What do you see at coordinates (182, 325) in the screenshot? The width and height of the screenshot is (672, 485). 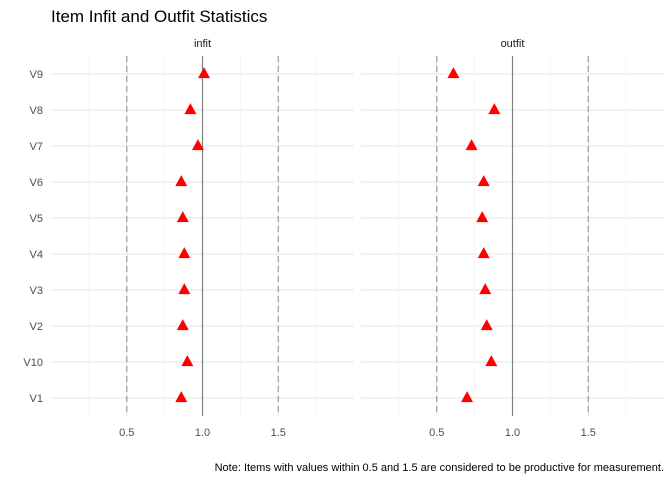 I see `data-point-infit-V2` at bounding box center [182, 325].